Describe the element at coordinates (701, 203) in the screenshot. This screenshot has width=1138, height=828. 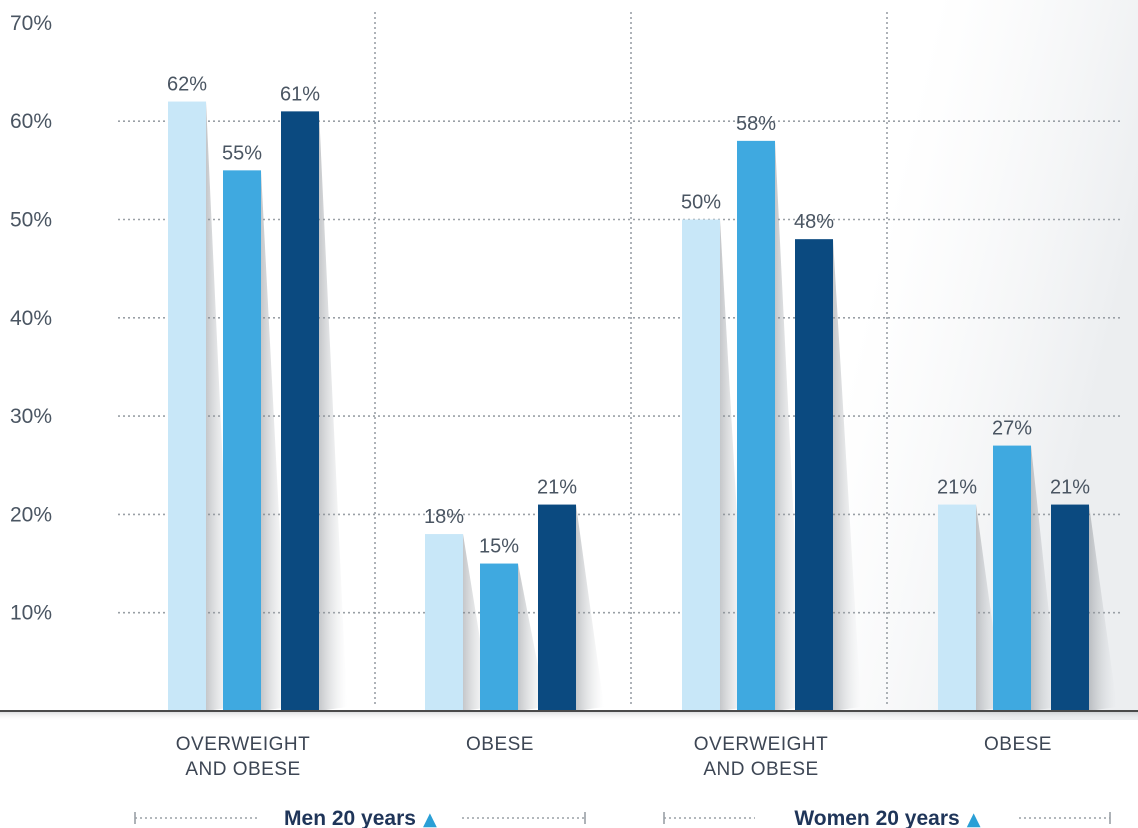
I see `data-label: 50%` at that location.